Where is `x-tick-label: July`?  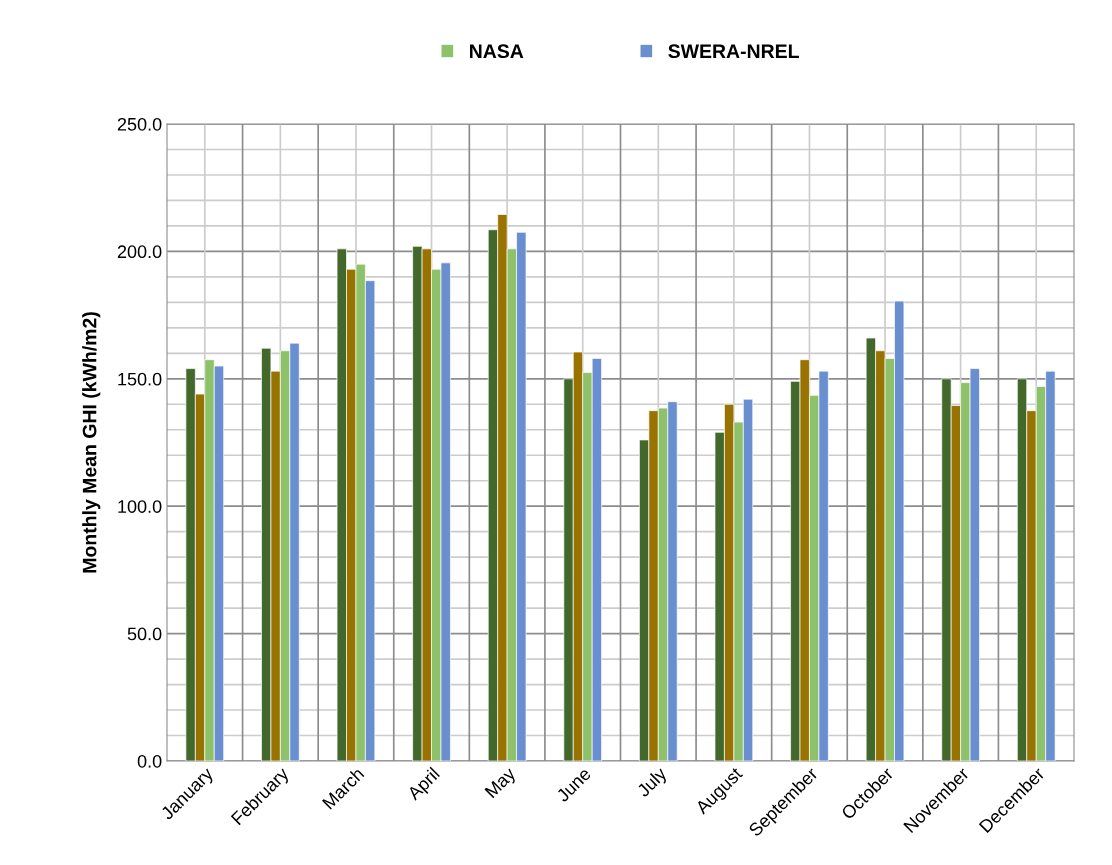
x-tick-label: July is located at coordinates (653, 783).